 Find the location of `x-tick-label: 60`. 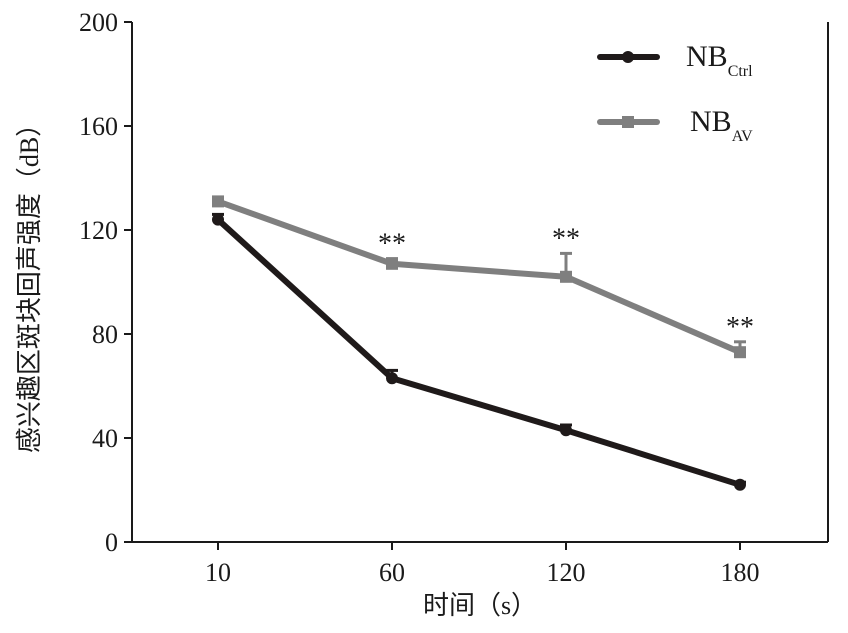

x-tick-label: 60 is located at coordinates (392, 572).